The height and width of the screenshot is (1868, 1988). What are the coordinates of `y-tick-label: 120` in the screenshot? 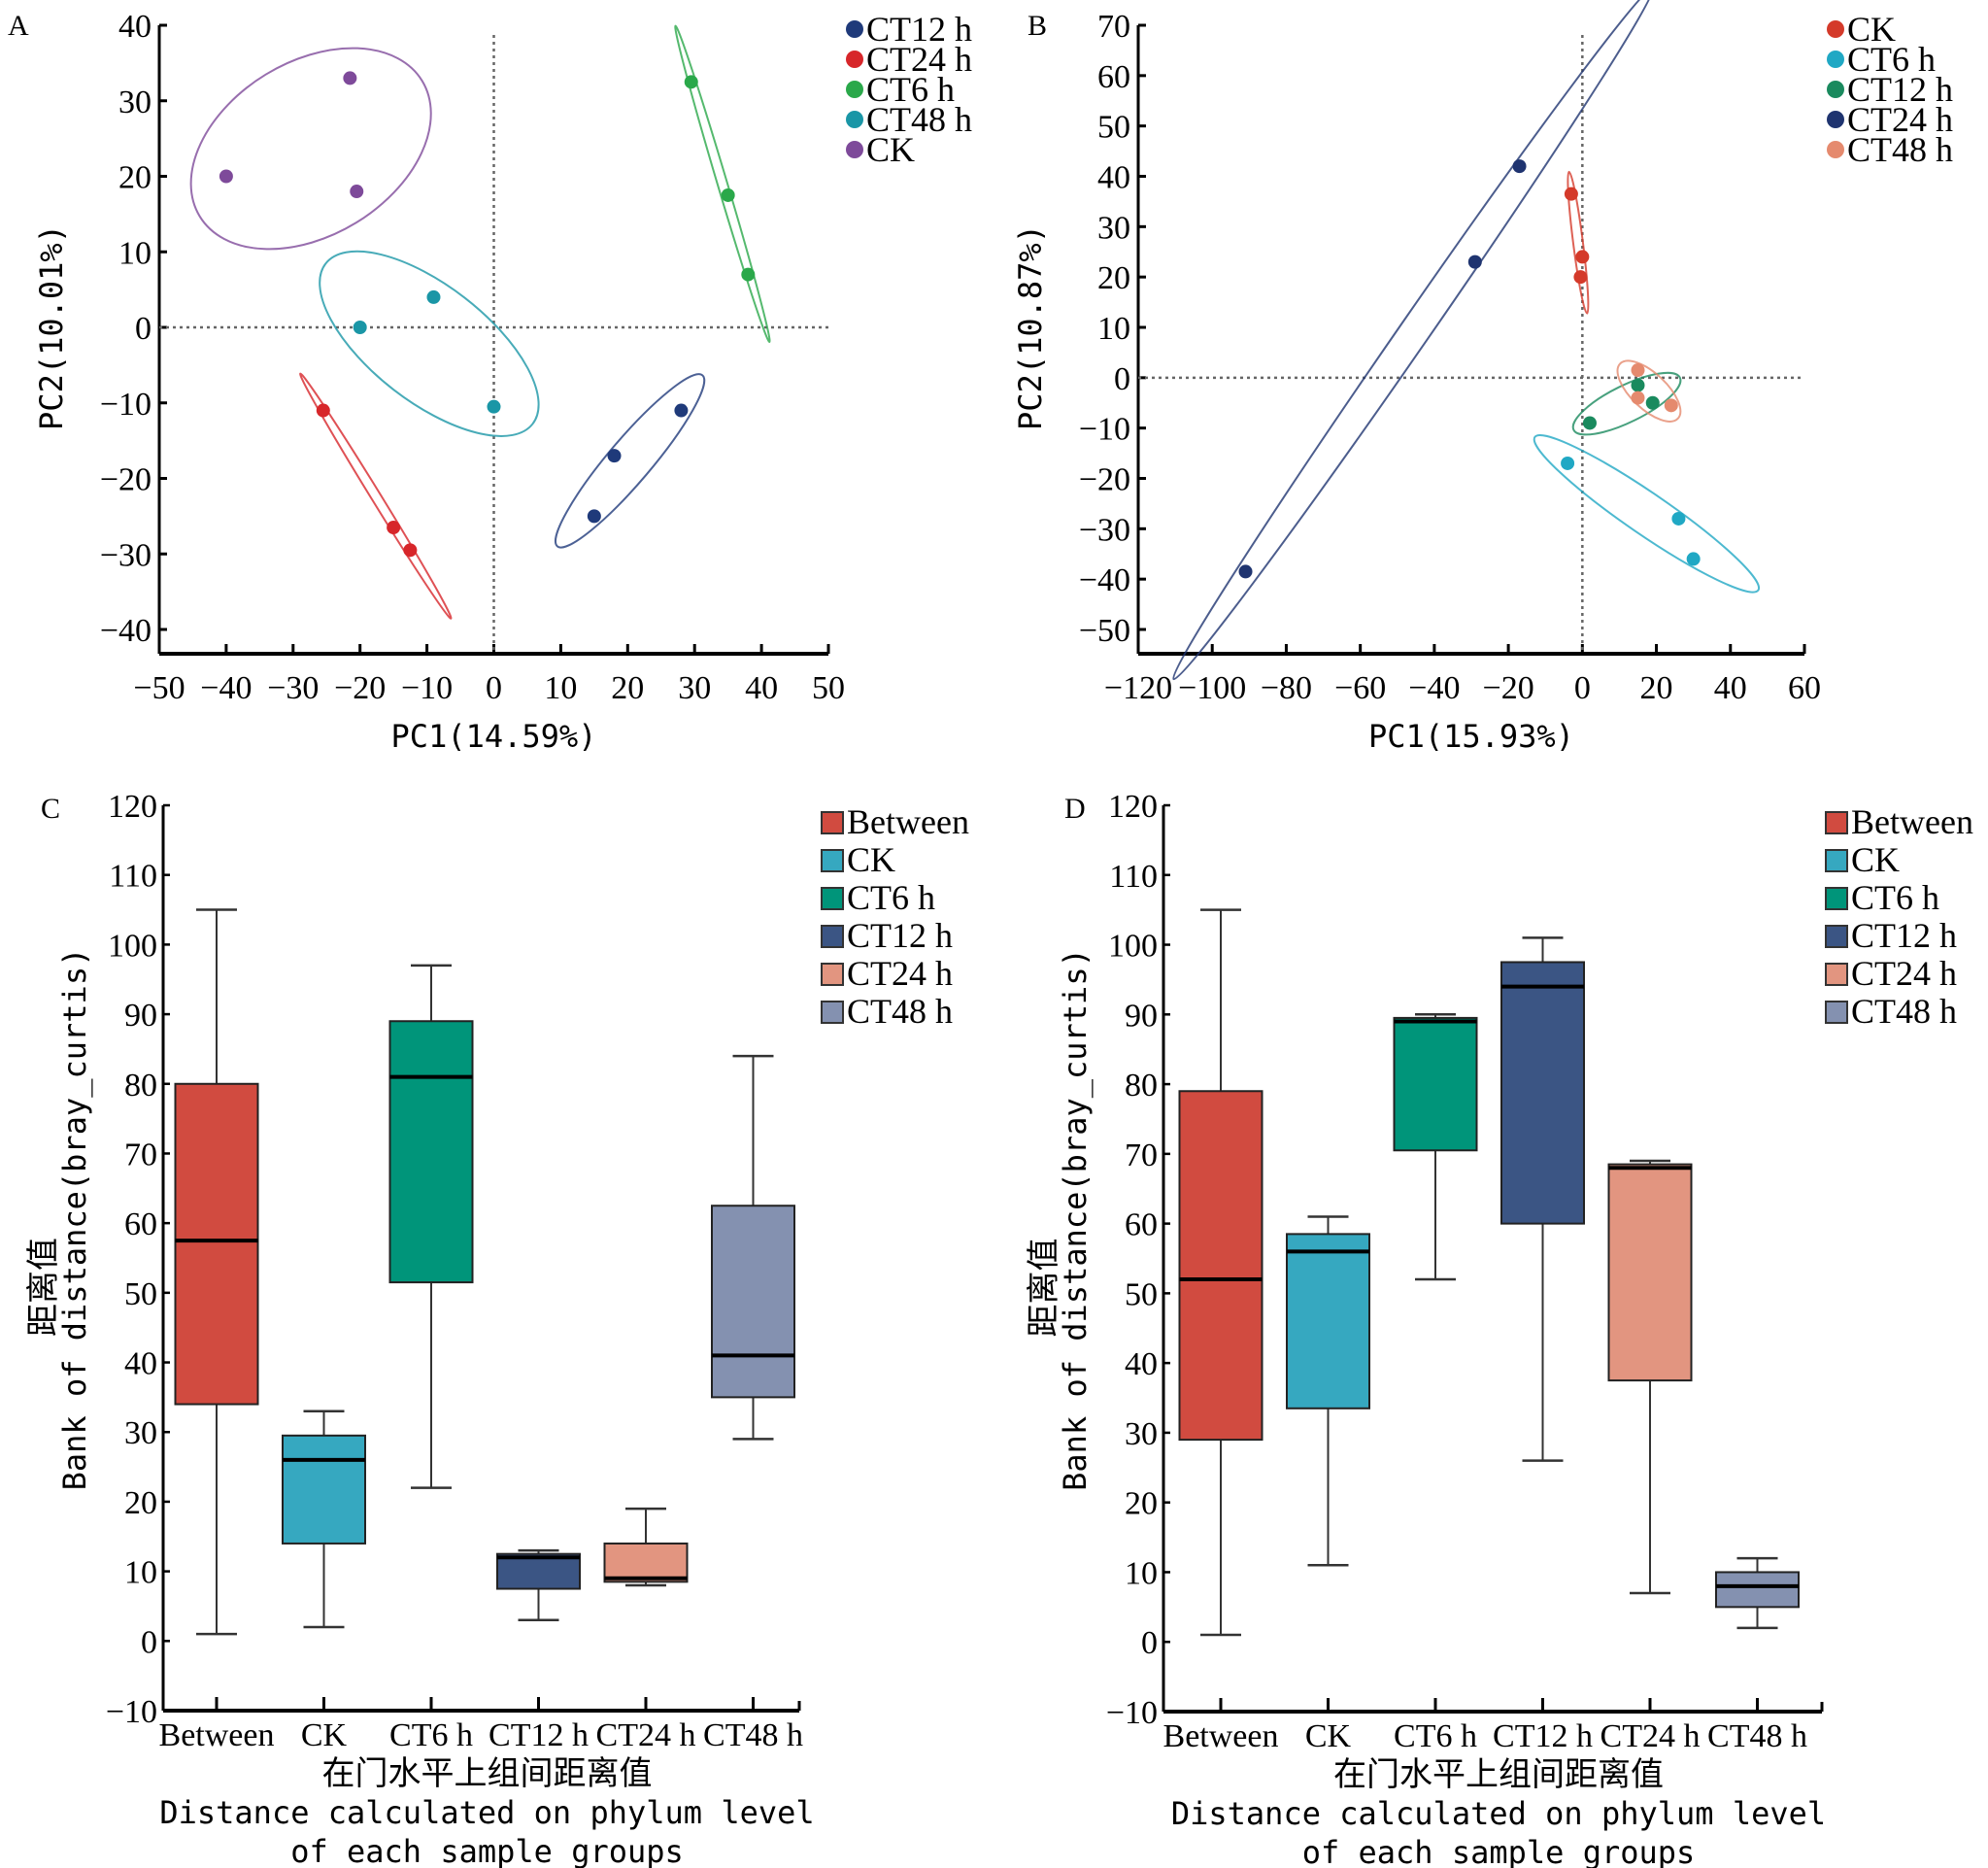 It's located at (1133, 807).